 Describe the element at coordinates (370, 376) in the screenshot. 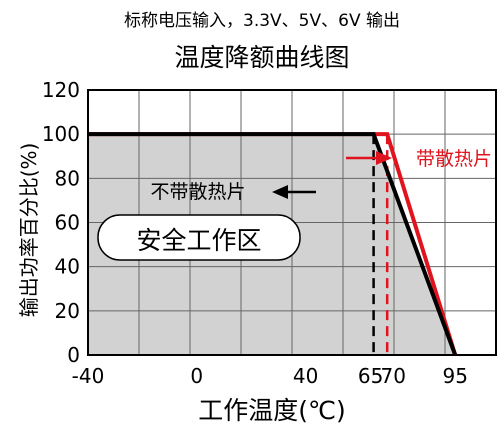

I see `x-tick-label: 65` at that location.